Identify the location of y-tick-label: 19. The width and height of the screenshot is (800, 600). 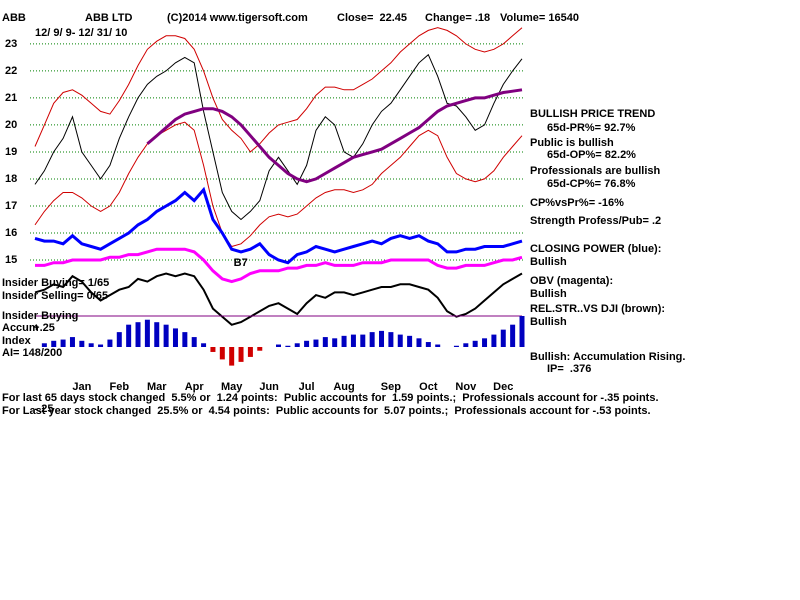
(11, 152).